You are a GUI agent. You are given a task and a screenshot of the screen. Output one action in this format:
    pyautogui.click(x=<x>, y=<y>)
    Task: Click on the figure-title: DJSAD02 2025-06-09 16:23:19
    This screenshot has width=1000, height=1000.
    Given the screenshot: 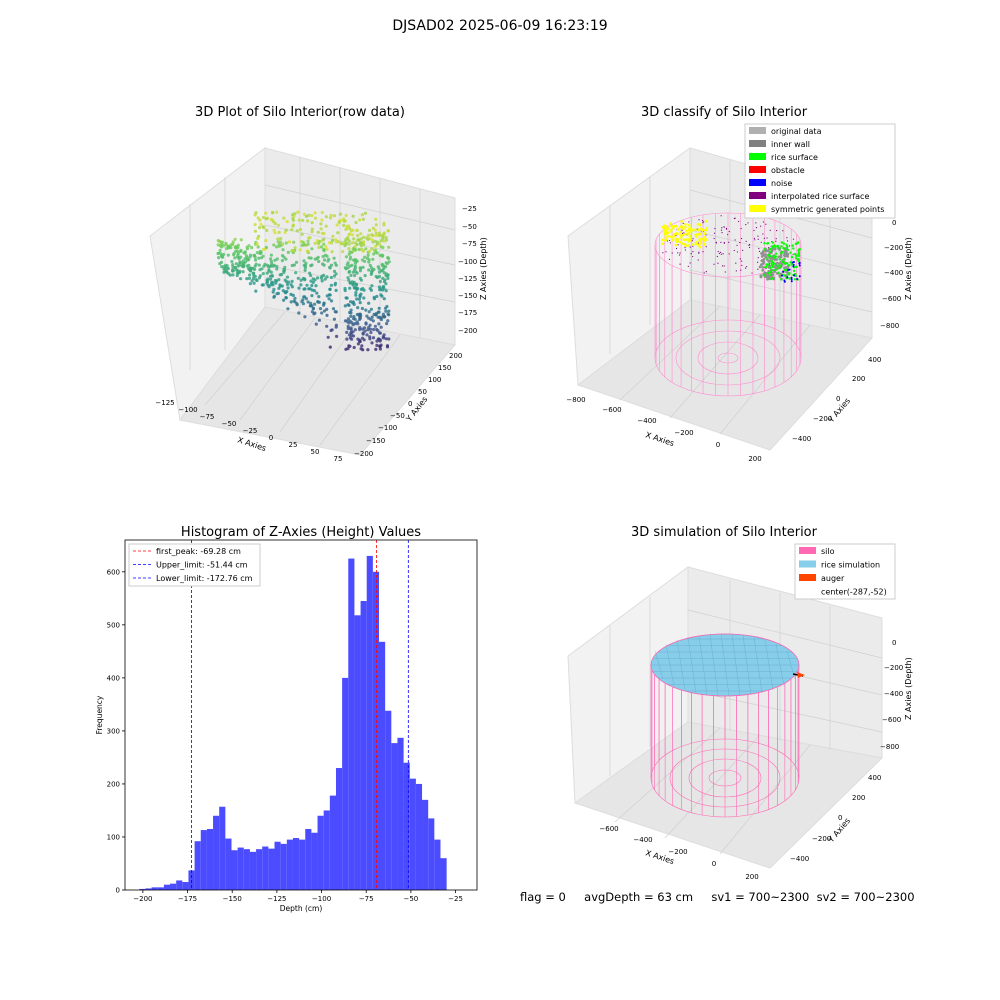 What is the action you would take?
    pyautogui.click(x=500, y=26)
    